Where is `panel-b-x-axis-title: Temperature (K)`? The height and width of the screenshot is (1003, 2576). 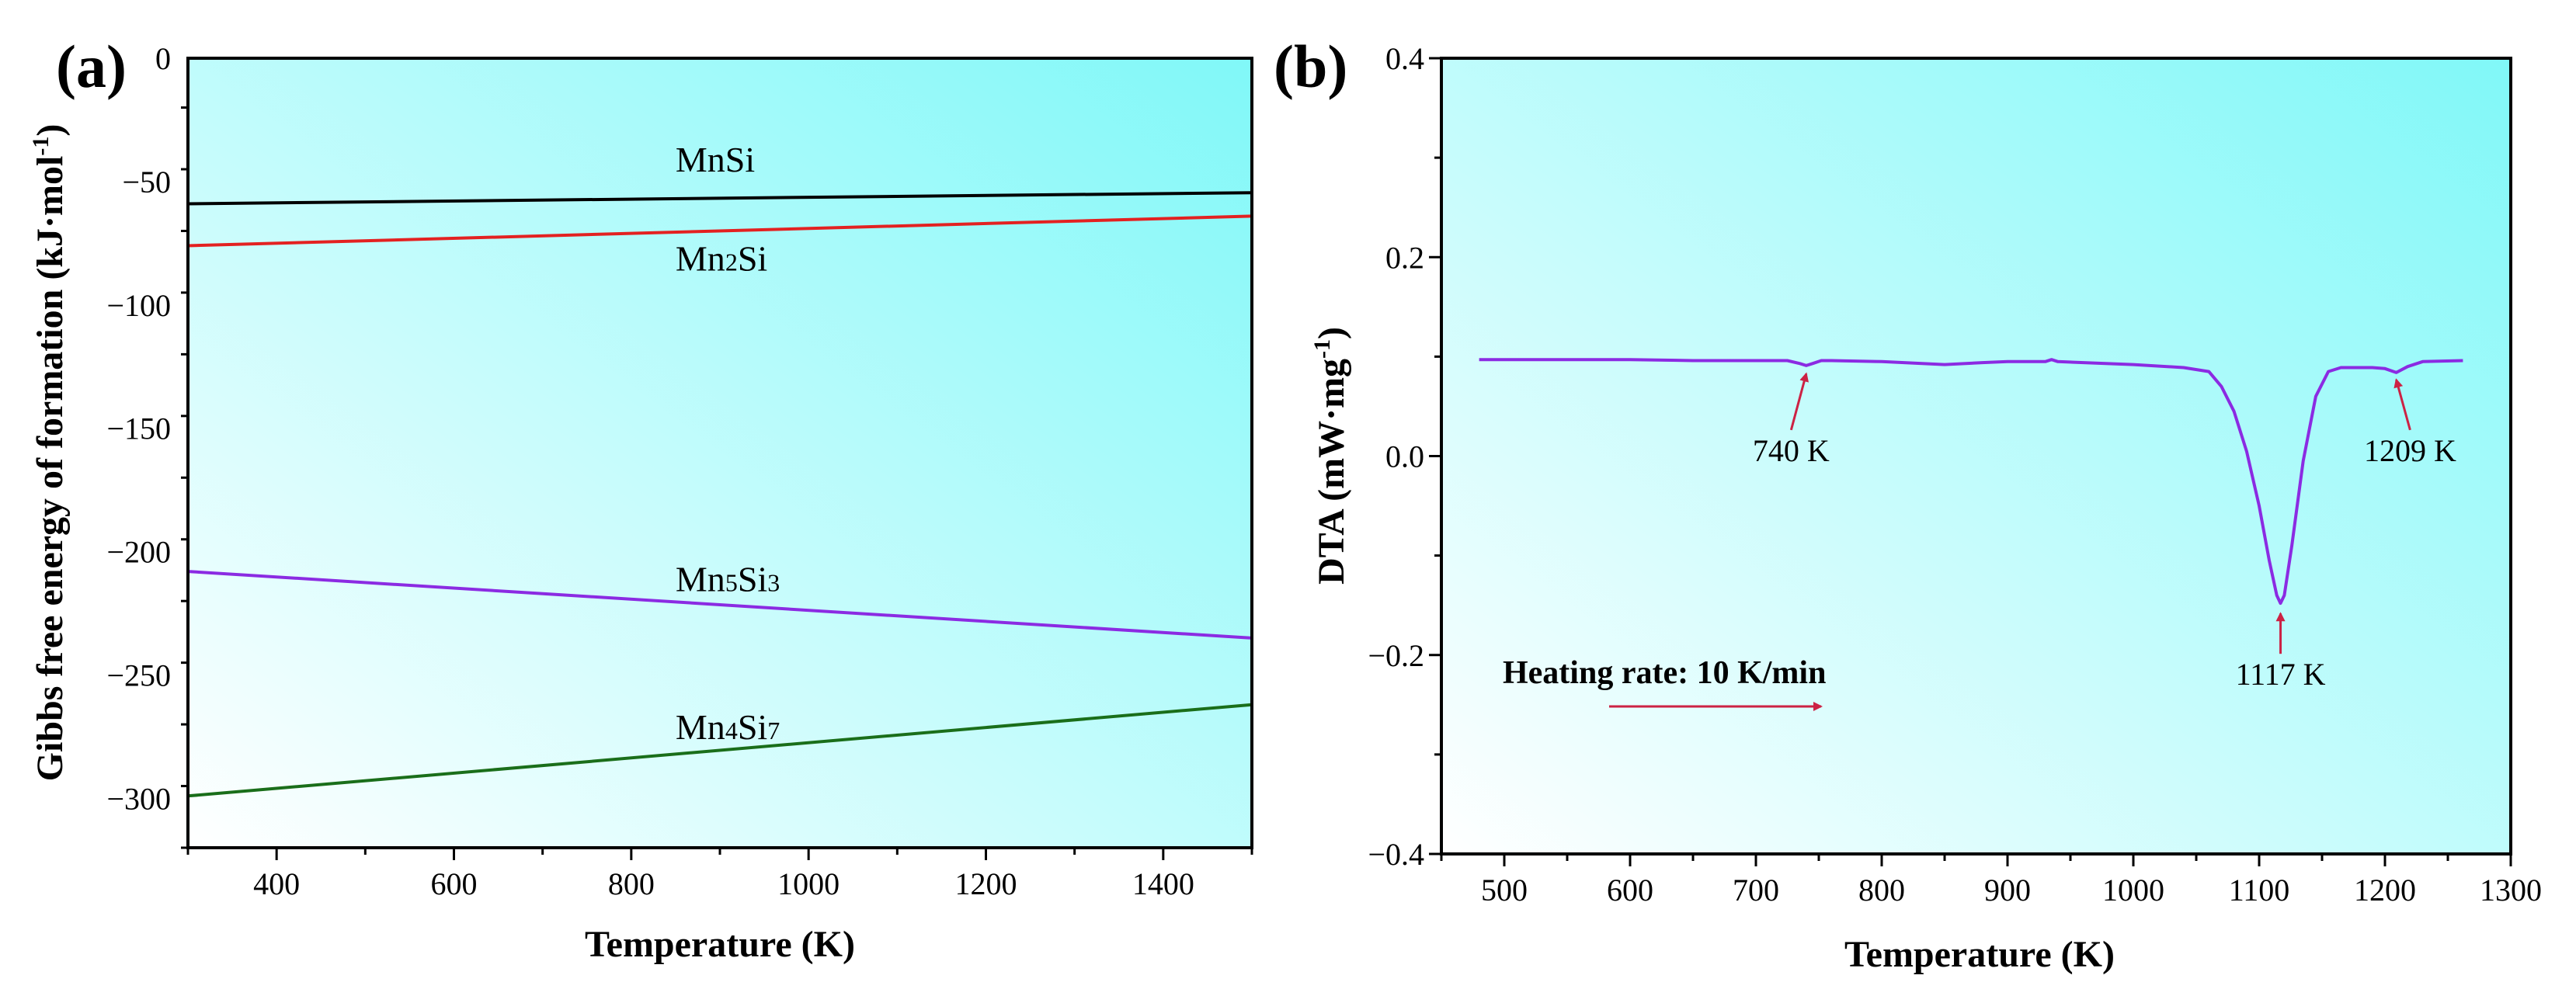
panel-b-x-axis-title: Temperature (K) is located at coordinates (1980, 954).